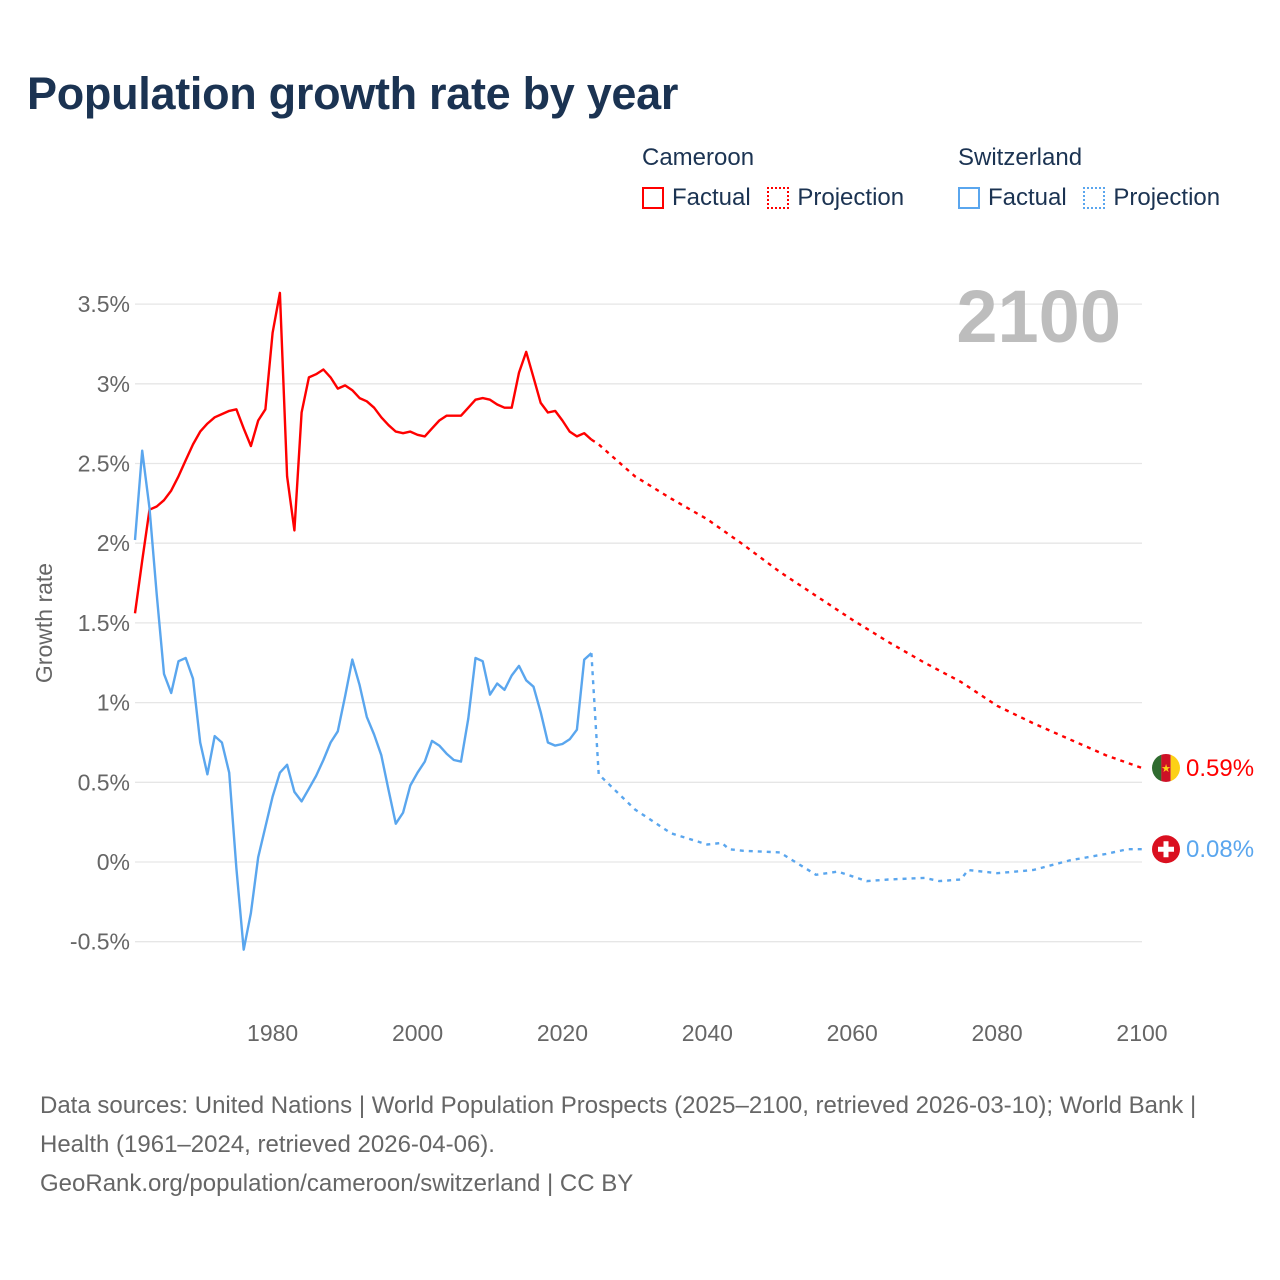  I want to click on chart-title: Population growth rate by year, so click(353, 93).